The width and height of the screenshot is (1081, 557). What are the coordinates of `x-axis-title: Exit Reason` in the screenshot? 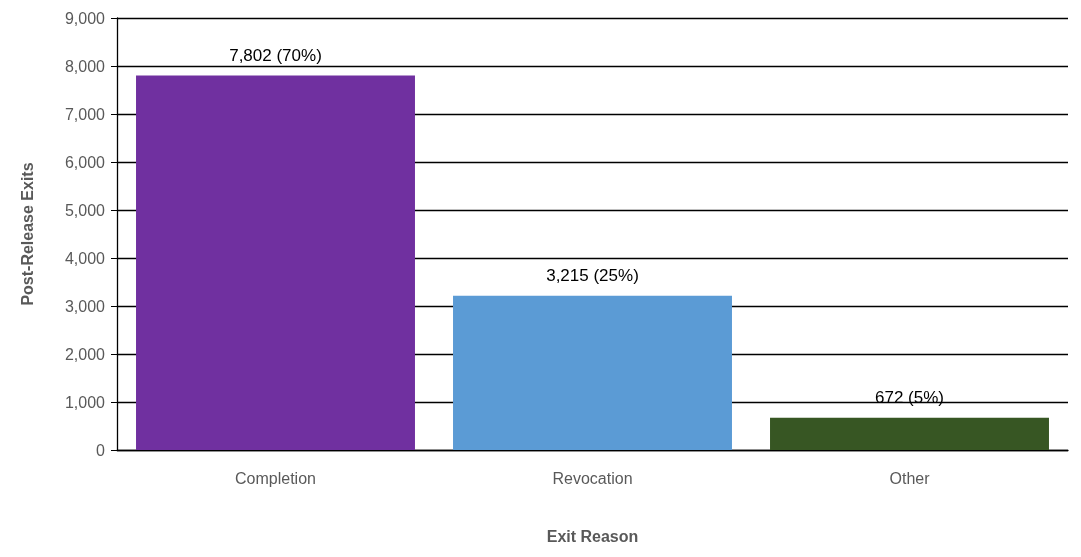 It's located at (592, 536).